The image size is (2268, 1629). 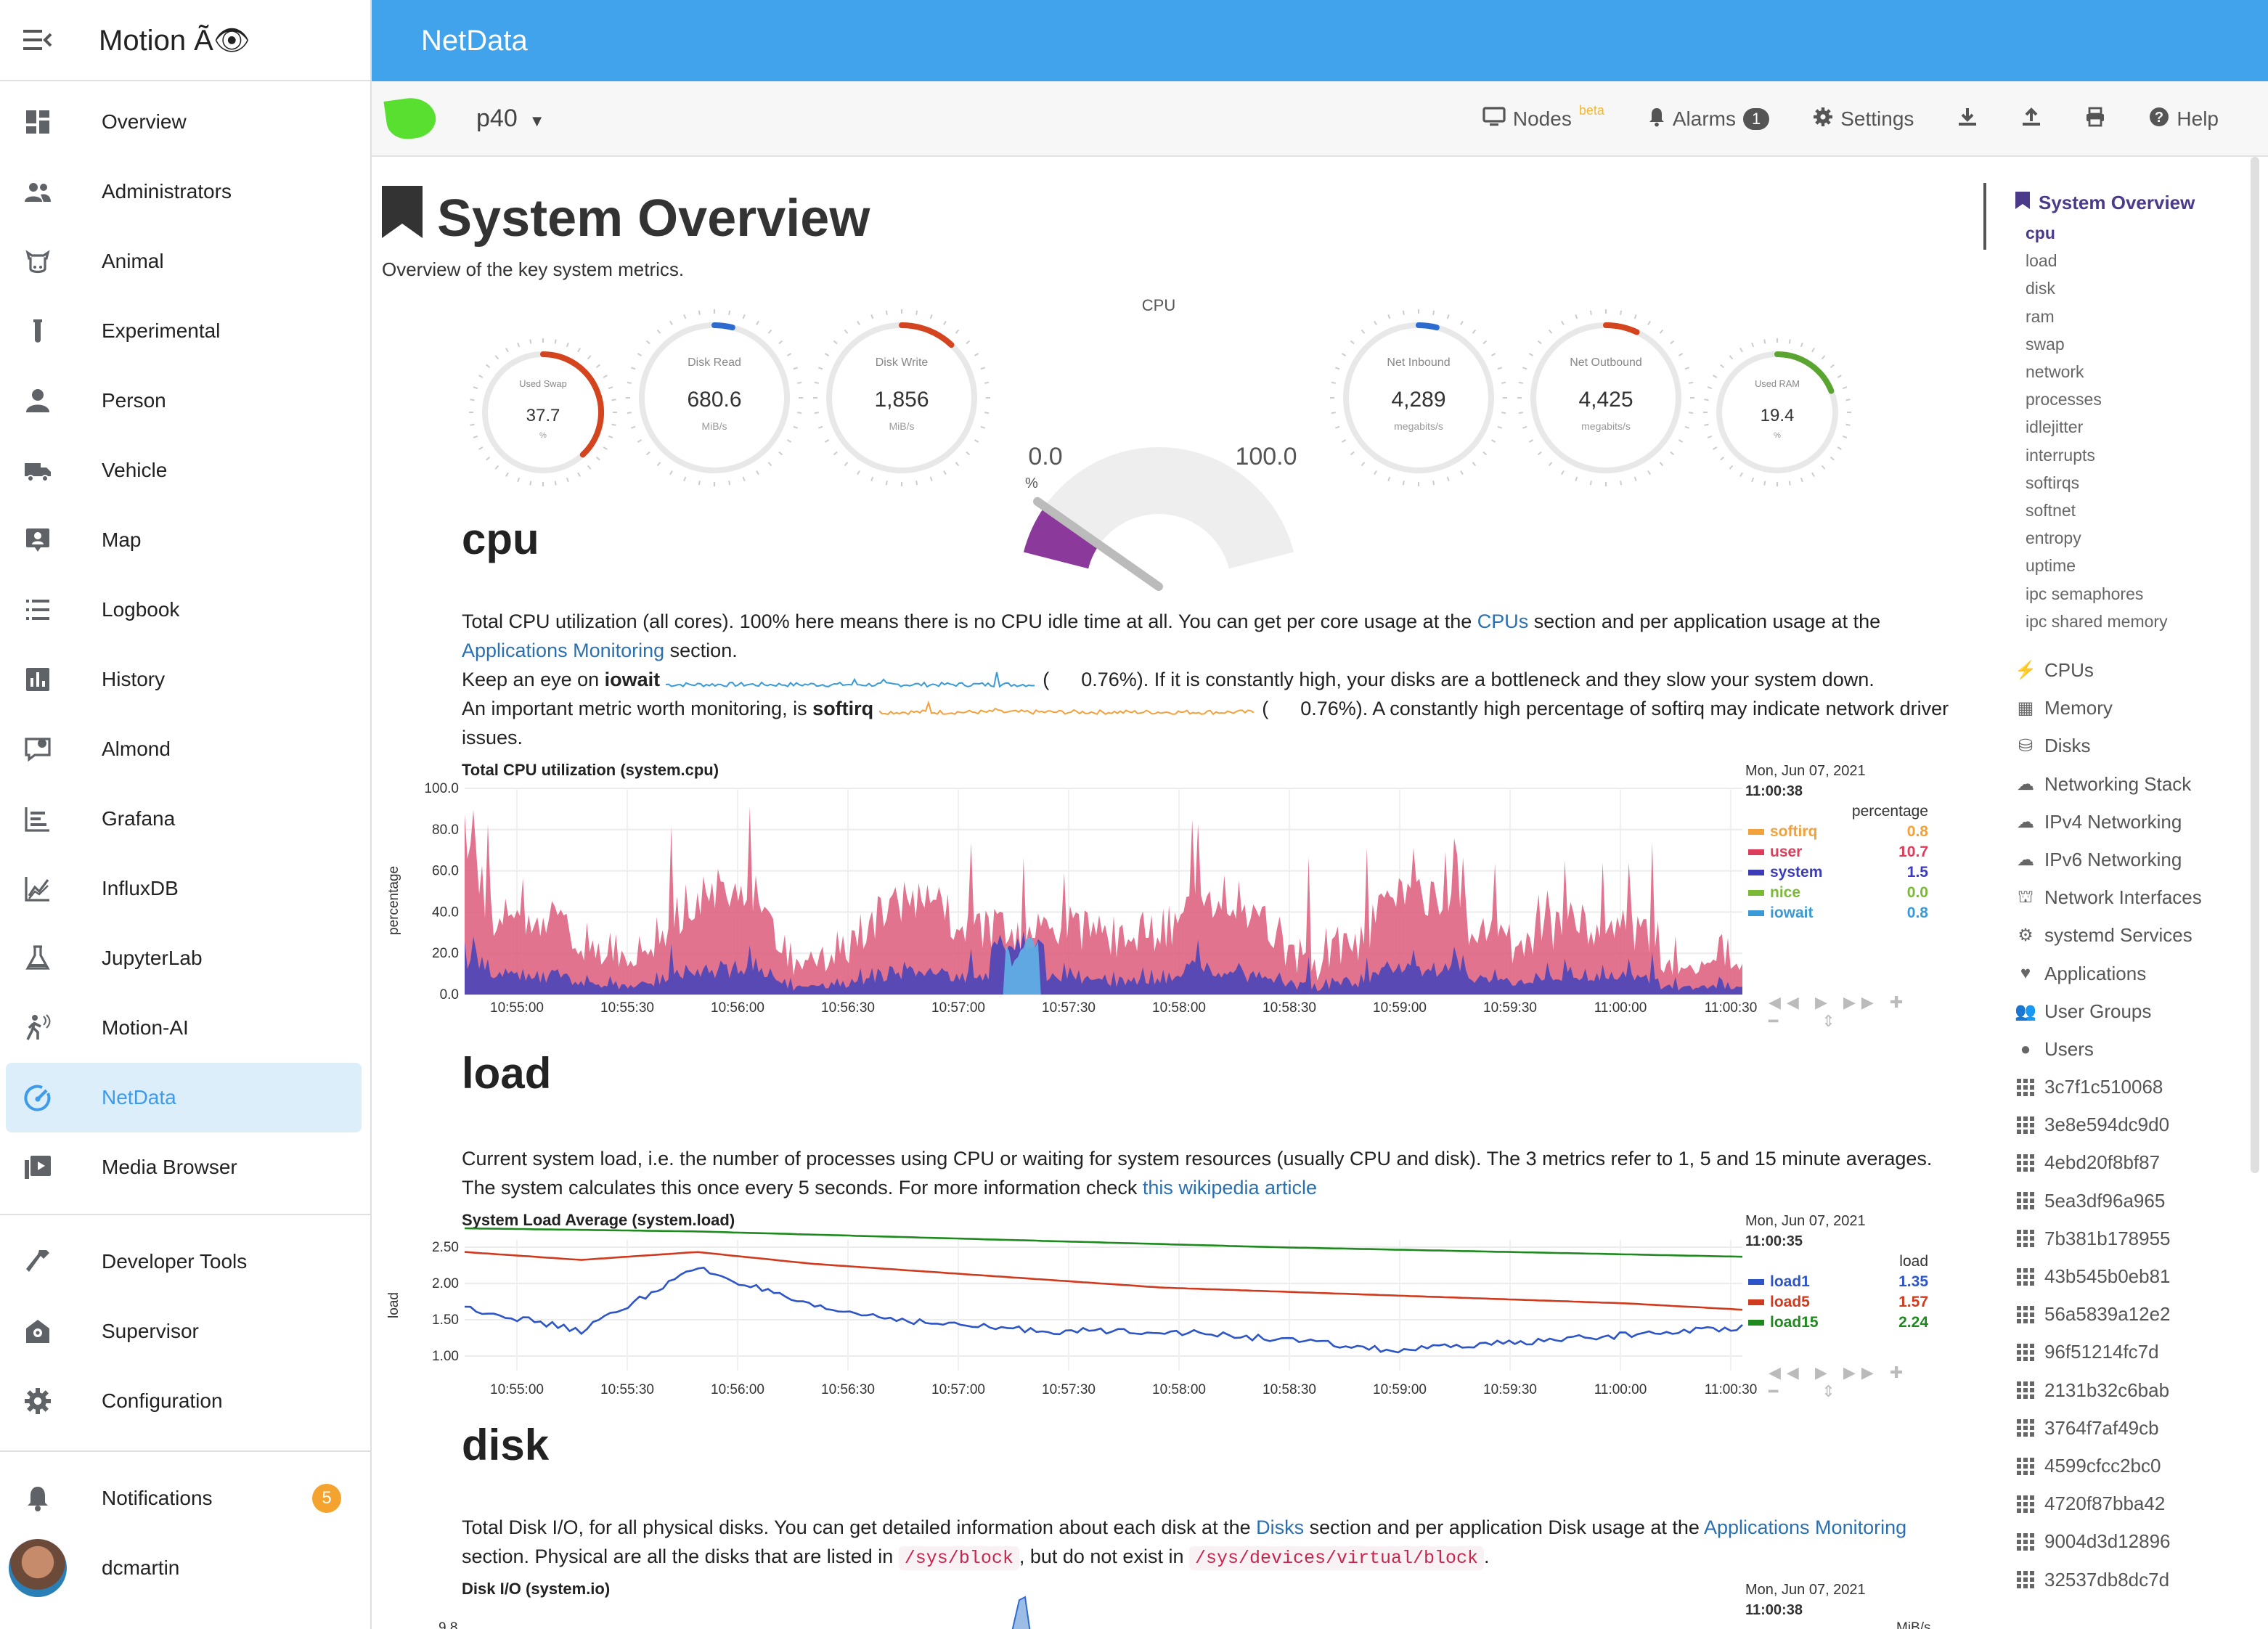 I want to click on nav-container-item: 4599cfcc2bc0, so click(x=2088, y=1466).